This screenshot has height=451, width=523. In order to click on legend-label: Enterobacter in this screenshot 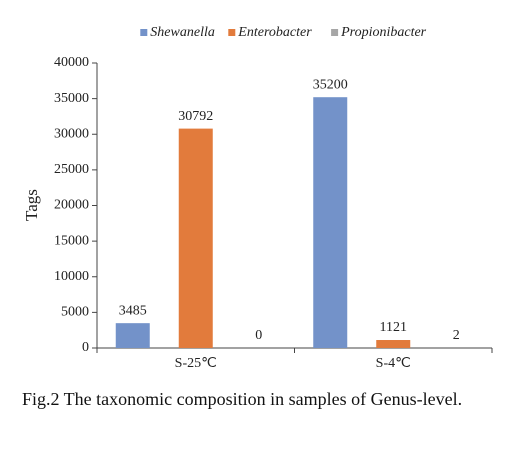, I will do `click(274, 32)`.